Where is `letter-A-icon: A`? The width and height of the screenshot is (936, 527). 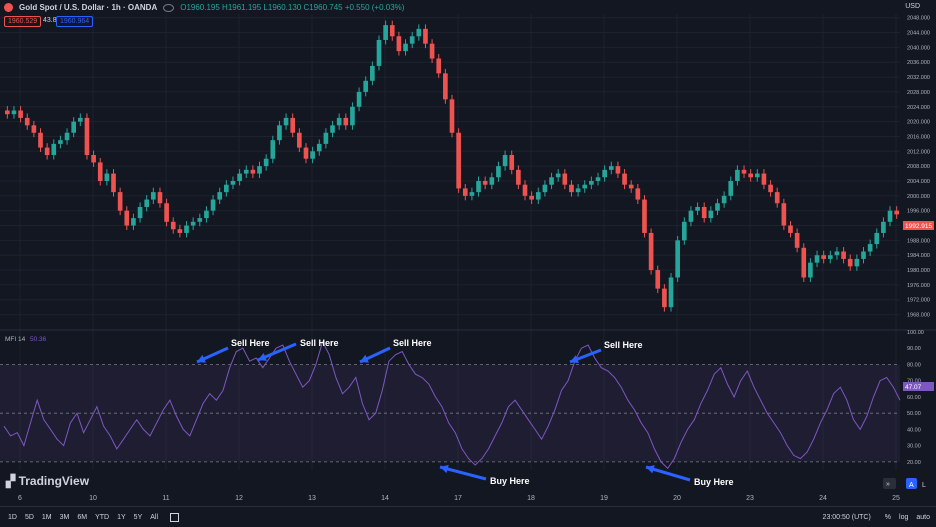 letter-A-icon: A is located at coordinates (911, 485).